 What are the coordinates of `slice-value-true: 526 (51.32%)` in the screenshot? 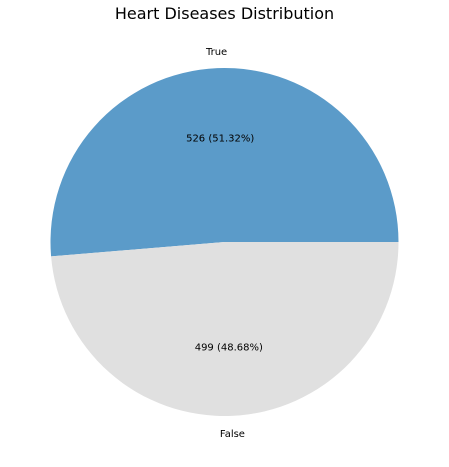 It's located at (220, 139).